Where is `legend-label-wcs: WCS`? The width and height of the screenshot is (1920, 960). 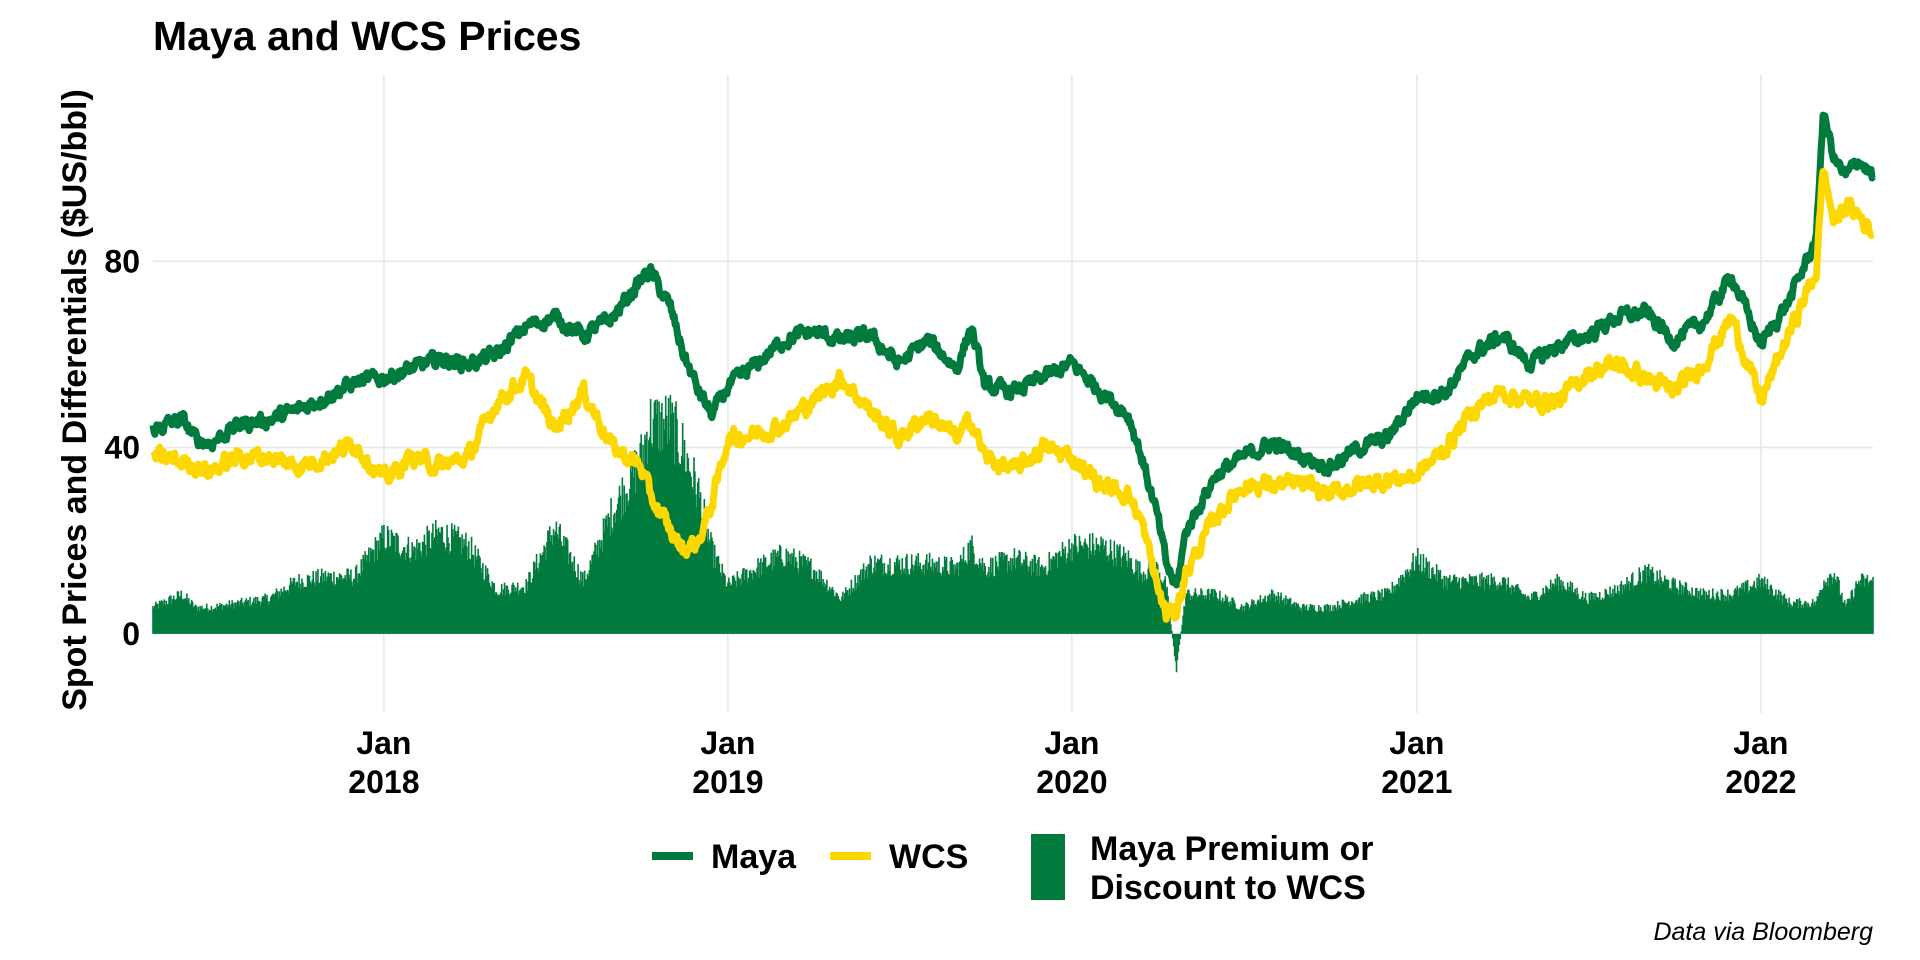
legend-label-wcs: WCS is located at coordinates (928, 857).